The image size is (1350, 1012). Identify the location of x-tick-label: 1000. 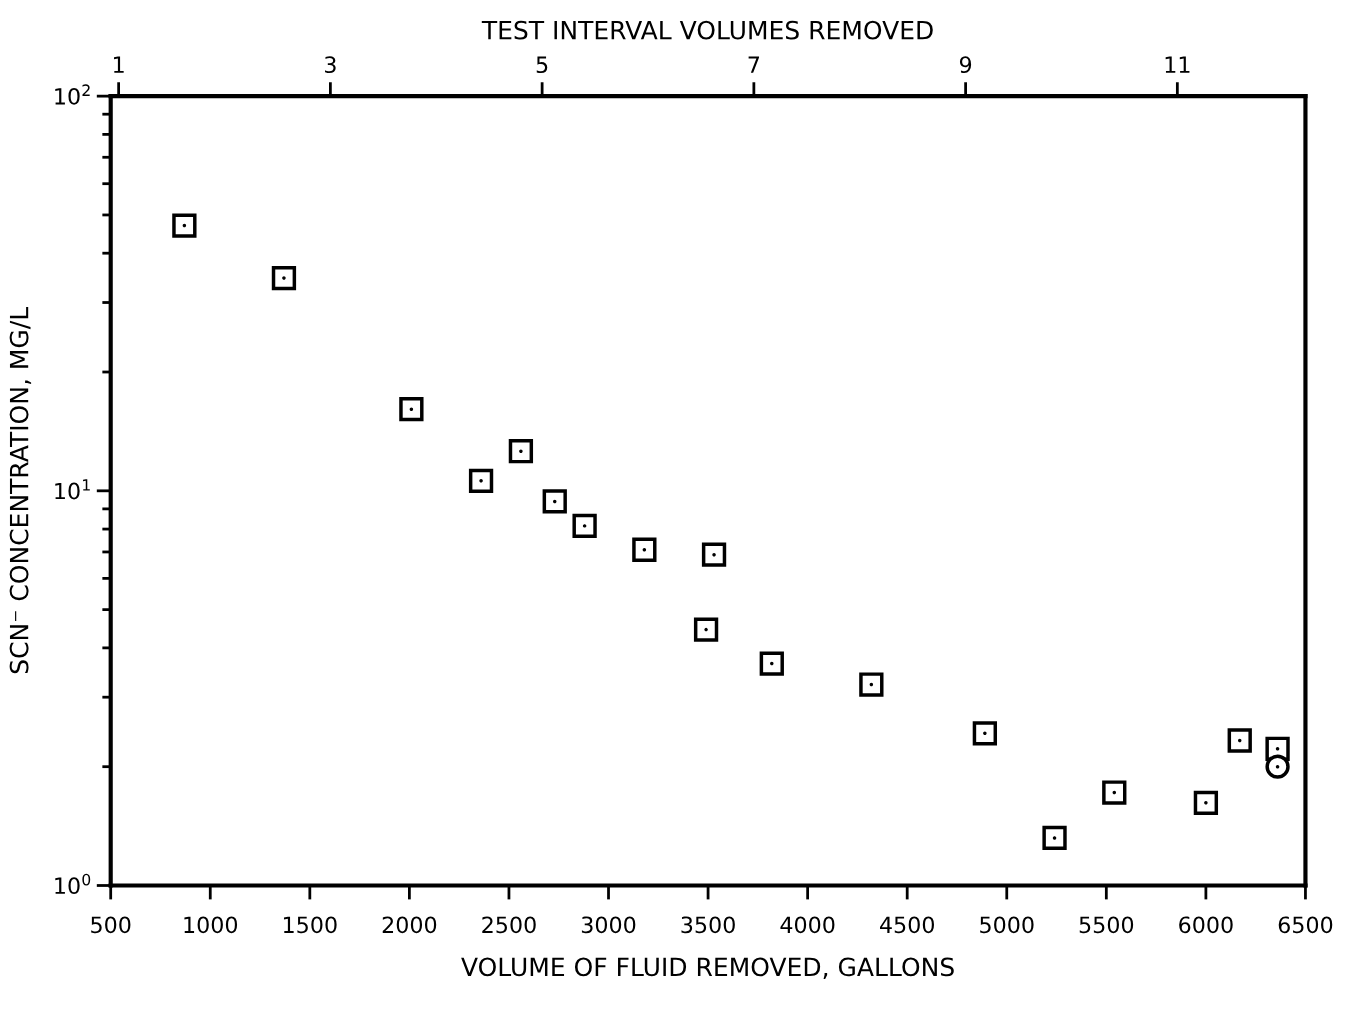
(211, 925).